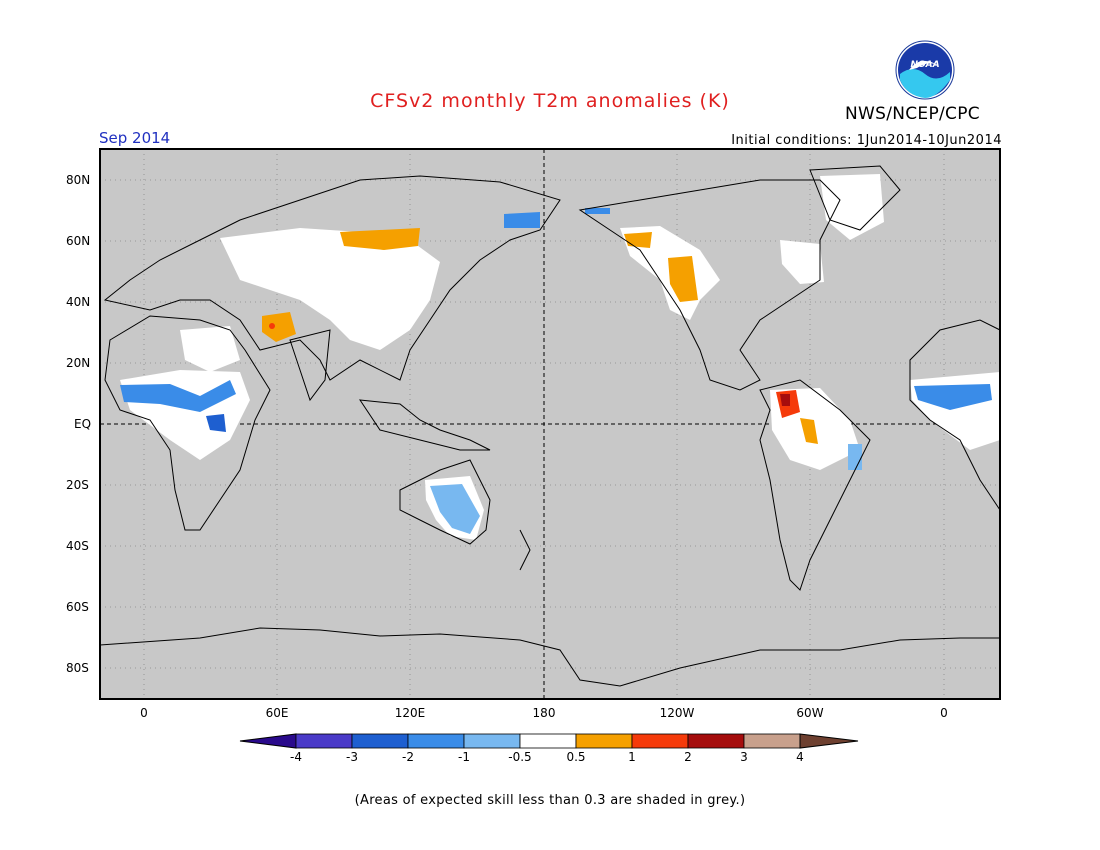 The height and width of the screenshot is (850, 1100). I want to click on colorbar-label: 0.5, so click(576, 757).